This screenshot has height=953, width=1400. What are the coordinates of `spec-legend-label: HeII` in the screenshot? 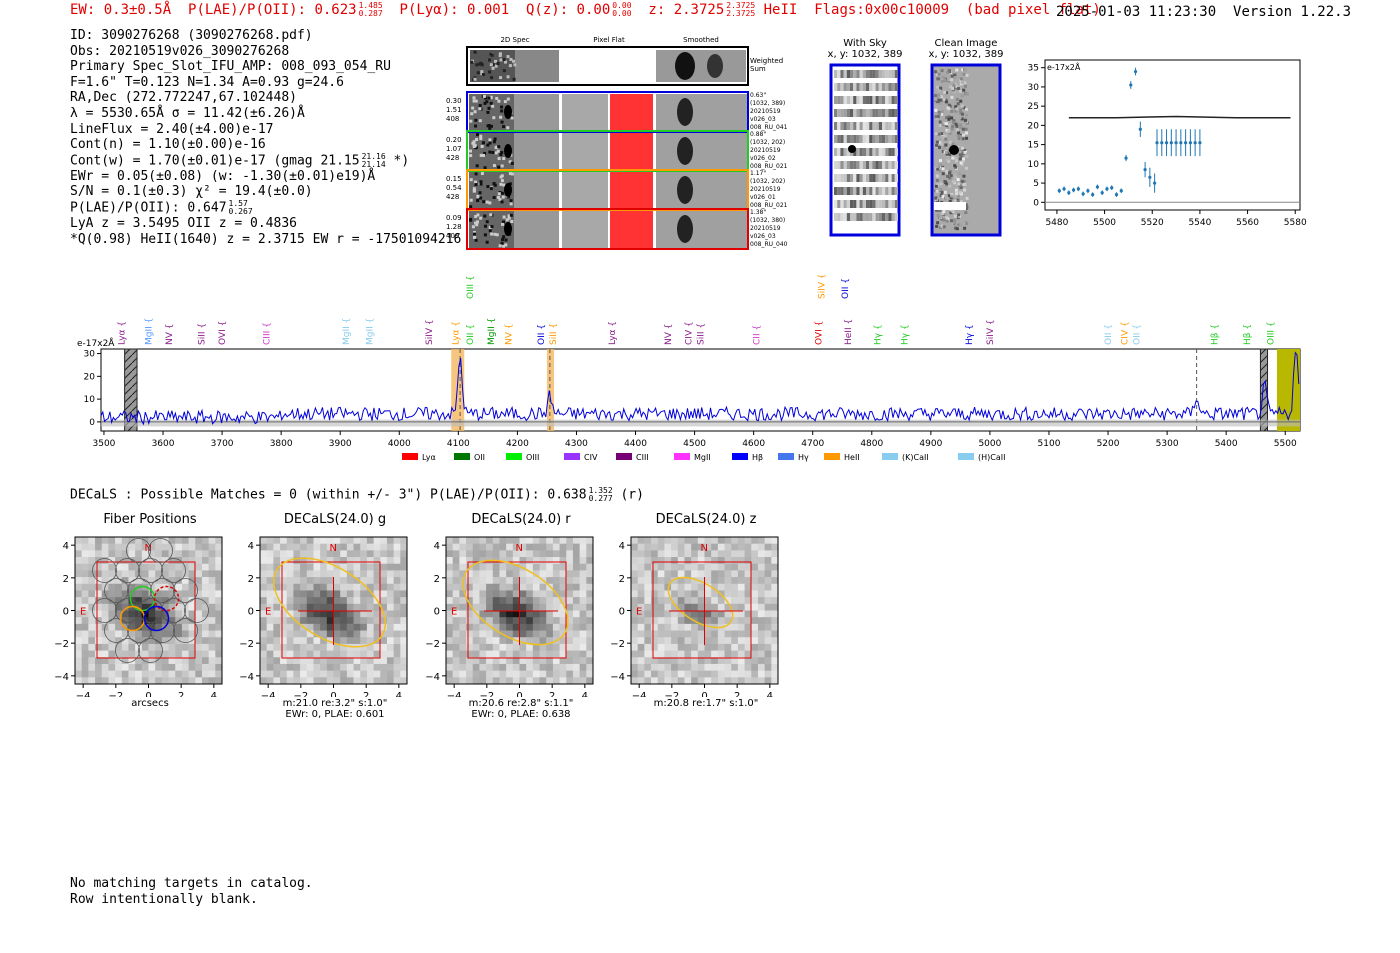 It's located at (852, 457).